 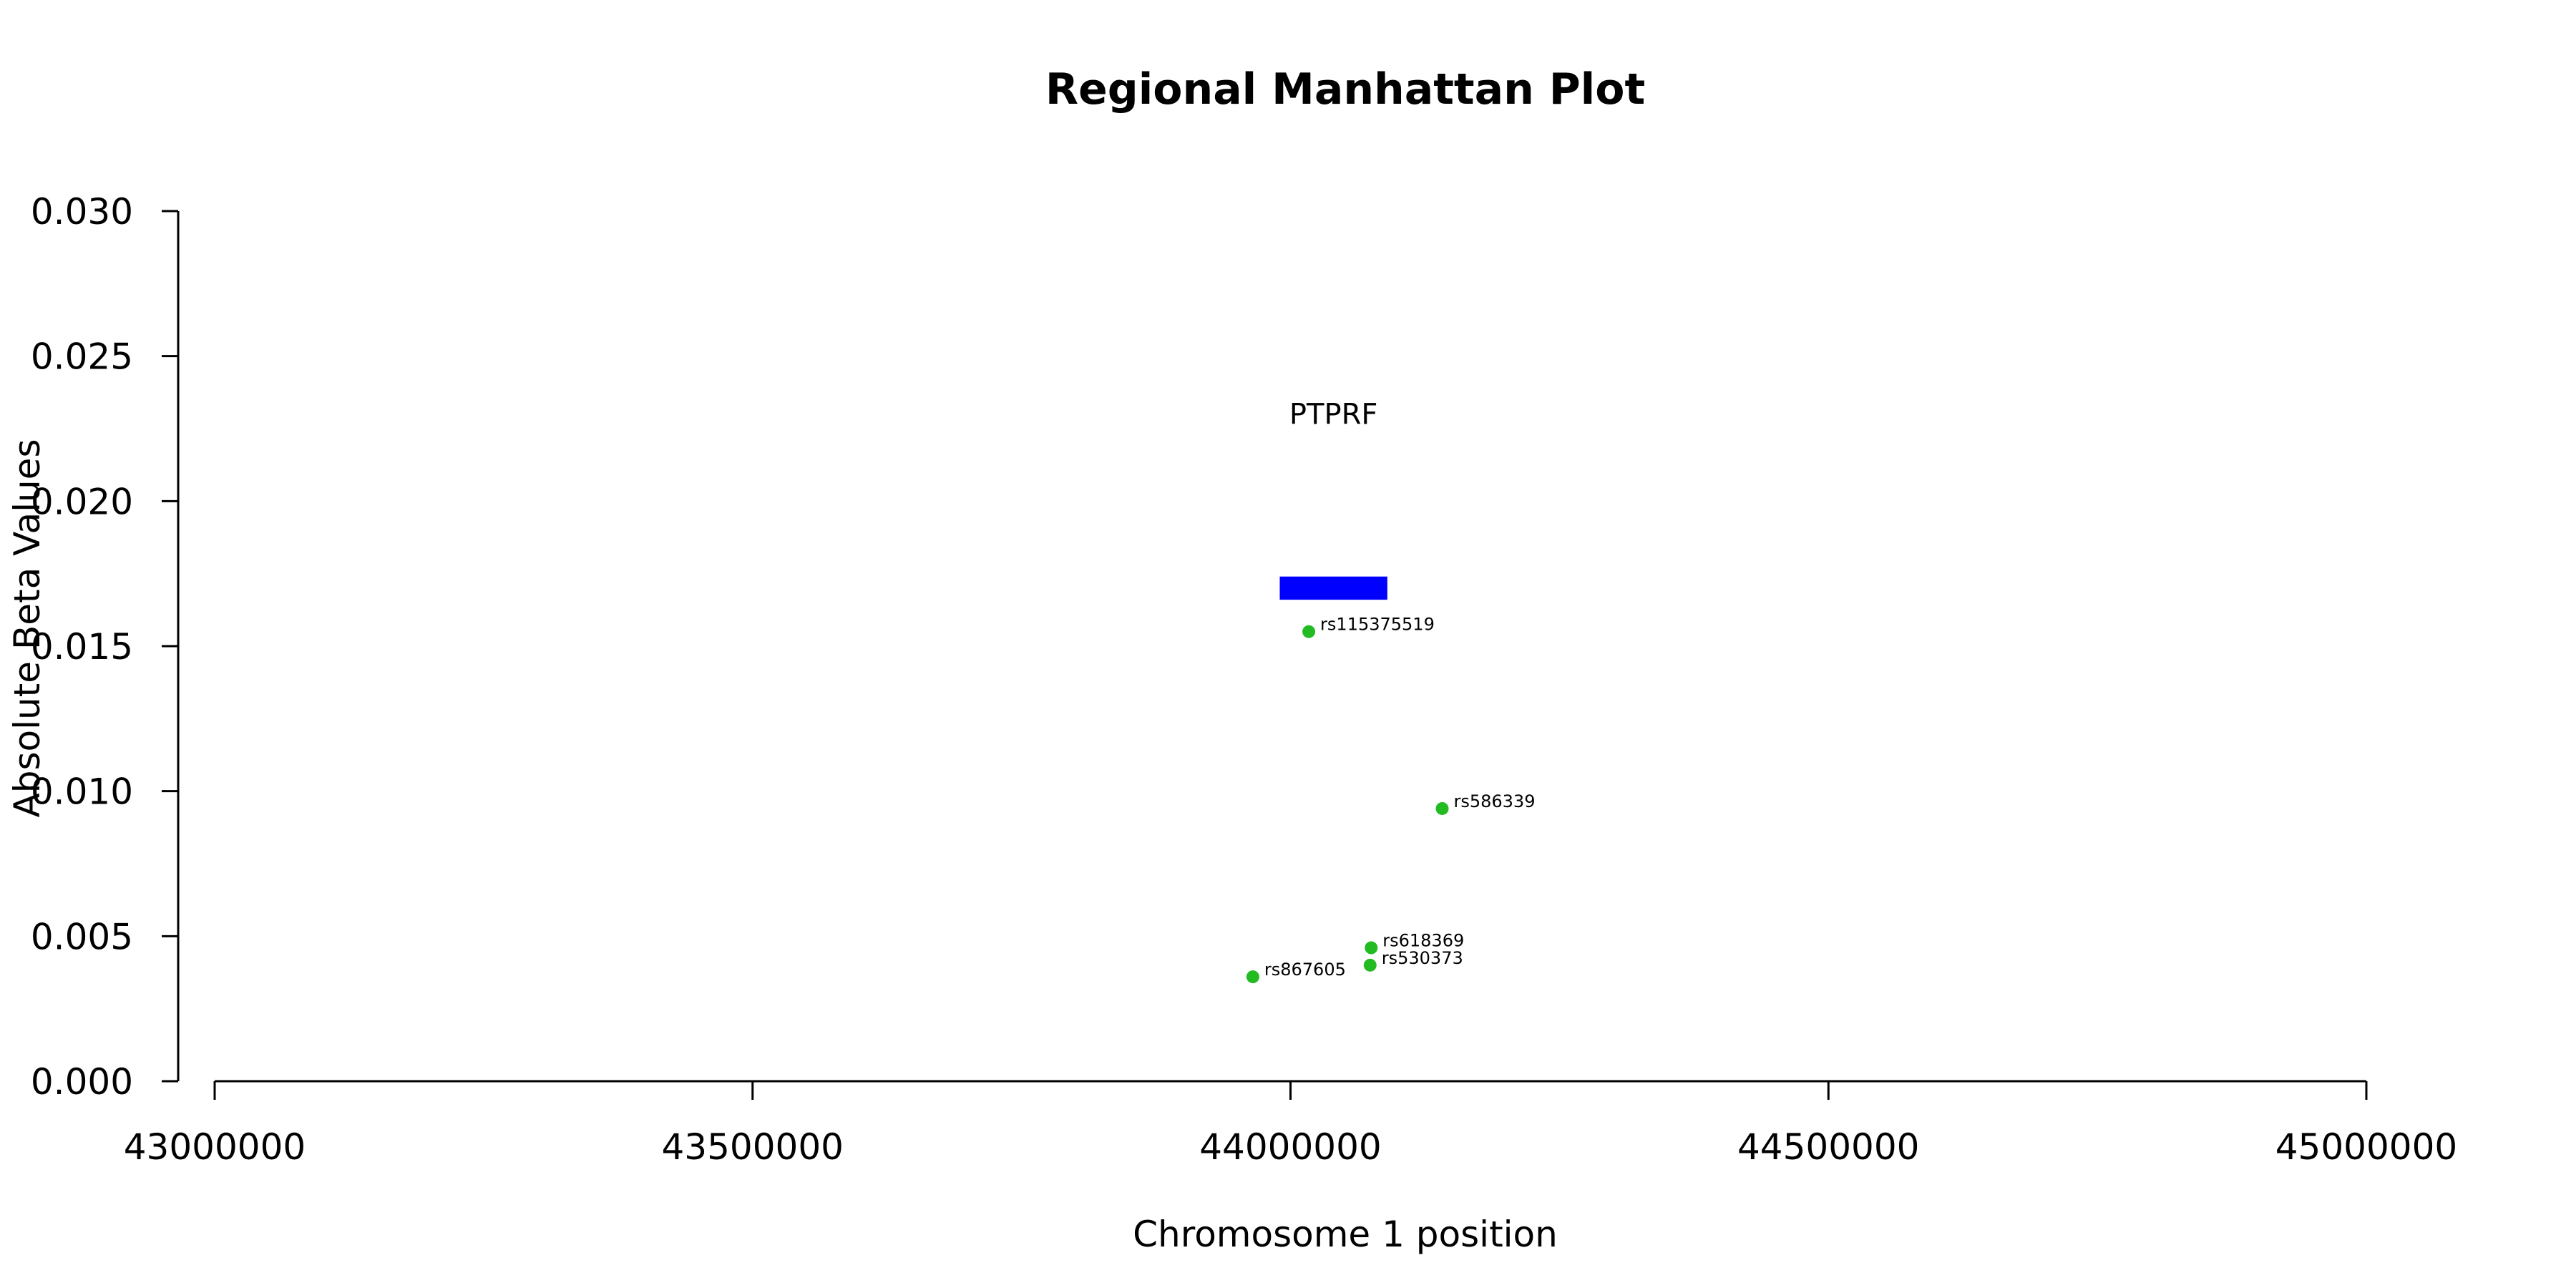 I want to click on snp-label: rs115375519, so click(x=1377, y=625).